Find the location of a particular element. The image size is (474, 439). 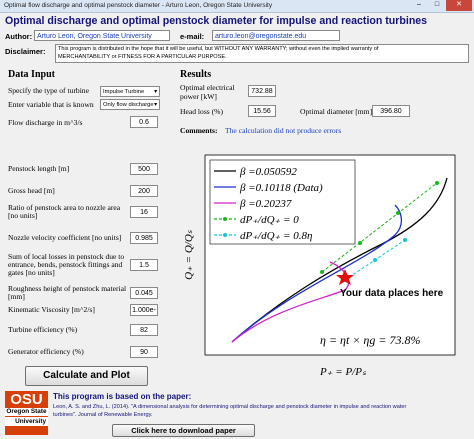

legend-label: β =0.050592 is located at coordinates (268, 172).